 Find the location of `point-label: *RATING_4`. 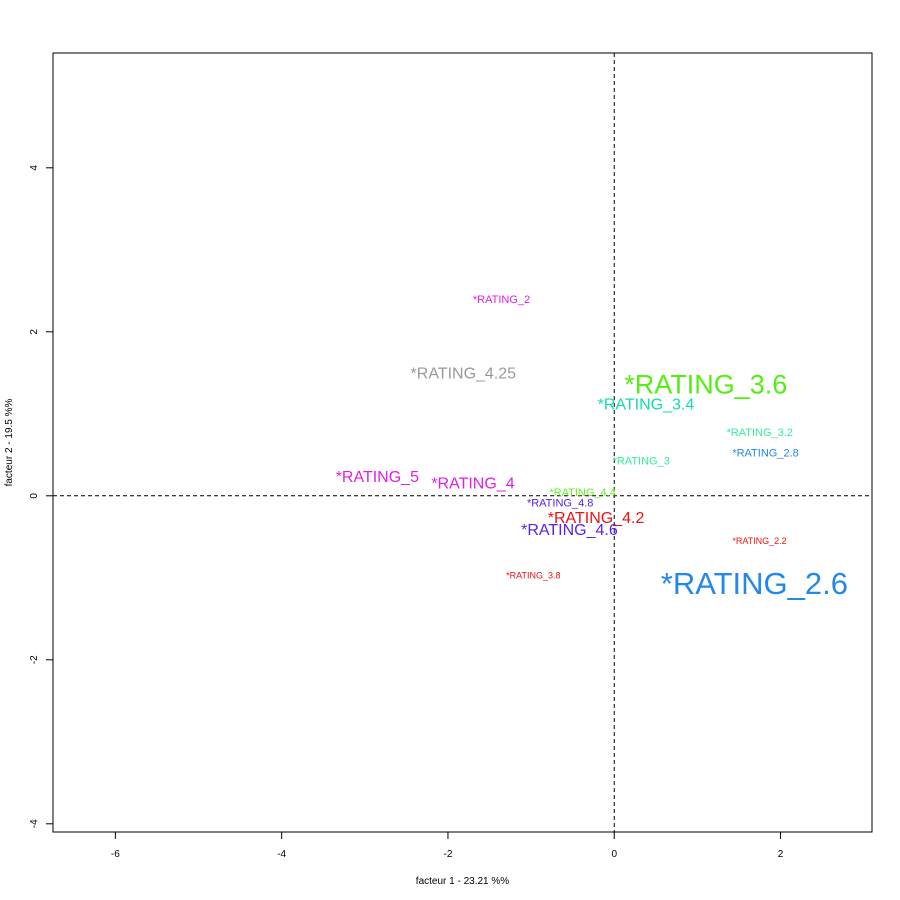

point-label: *RATING_4 is located at coordinates (472, 483).